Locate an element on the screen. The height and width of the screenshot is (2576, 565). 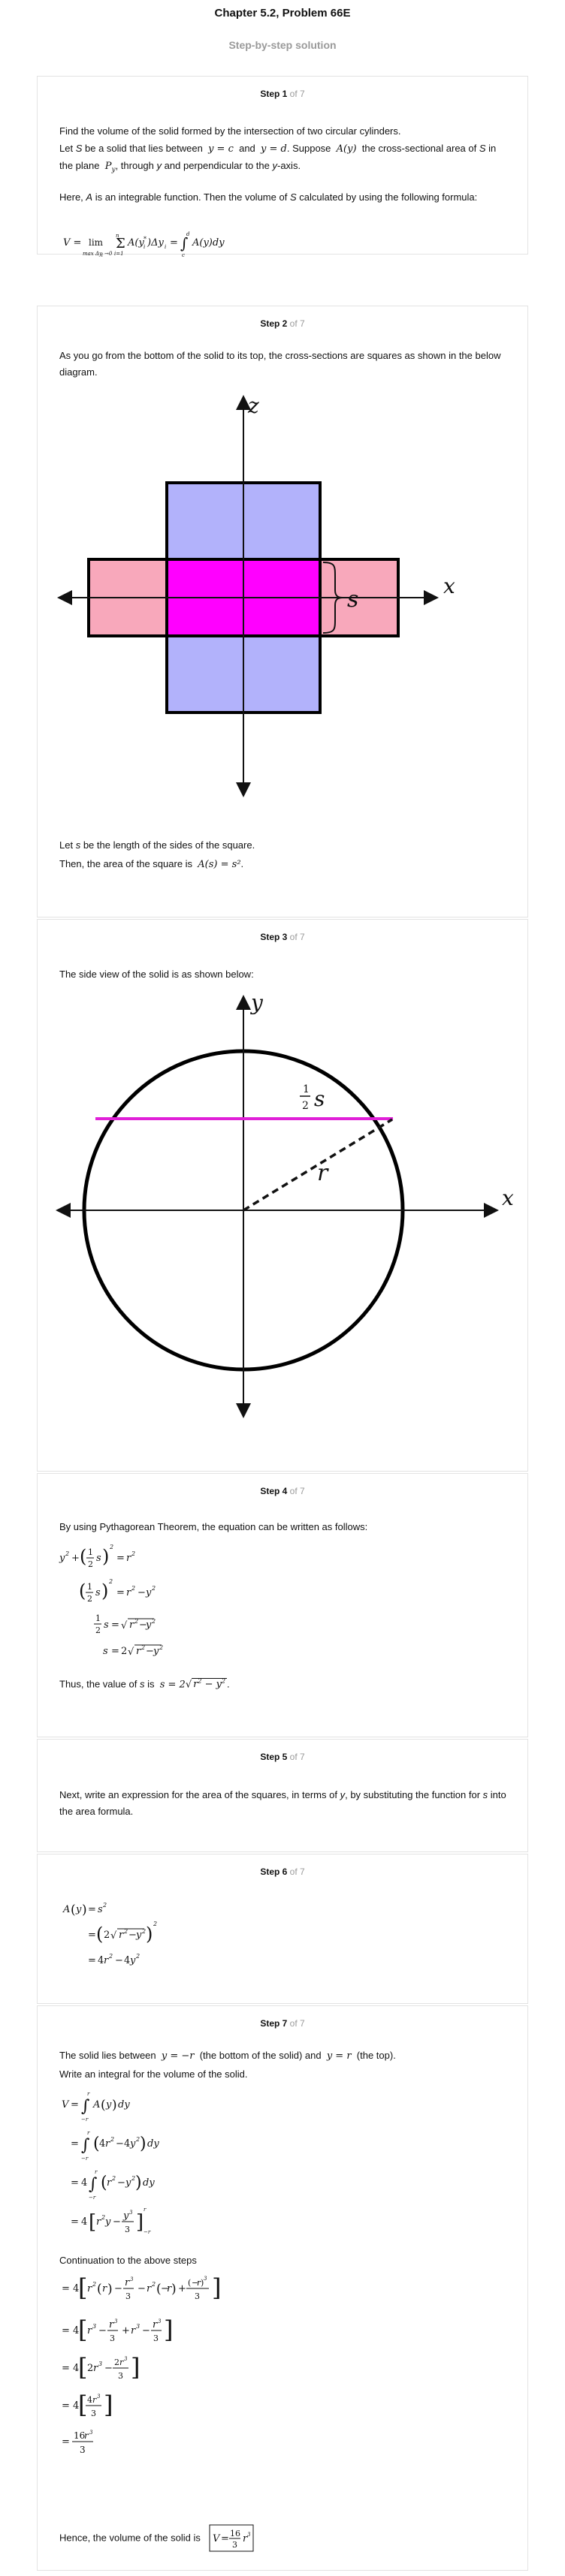
svg-text: A(y is located at coordinates (135, 243).